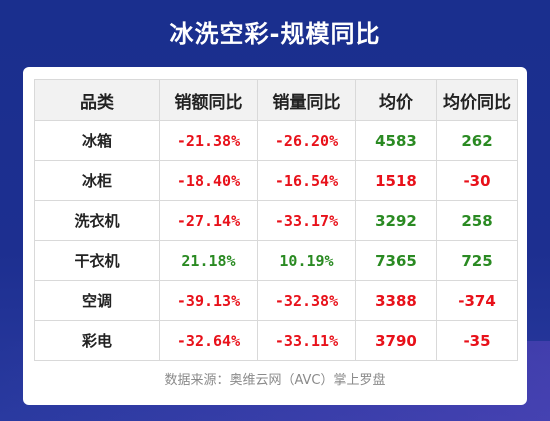  I want to click on cell-sales-yoy: -27.14%, so click(208, 220).